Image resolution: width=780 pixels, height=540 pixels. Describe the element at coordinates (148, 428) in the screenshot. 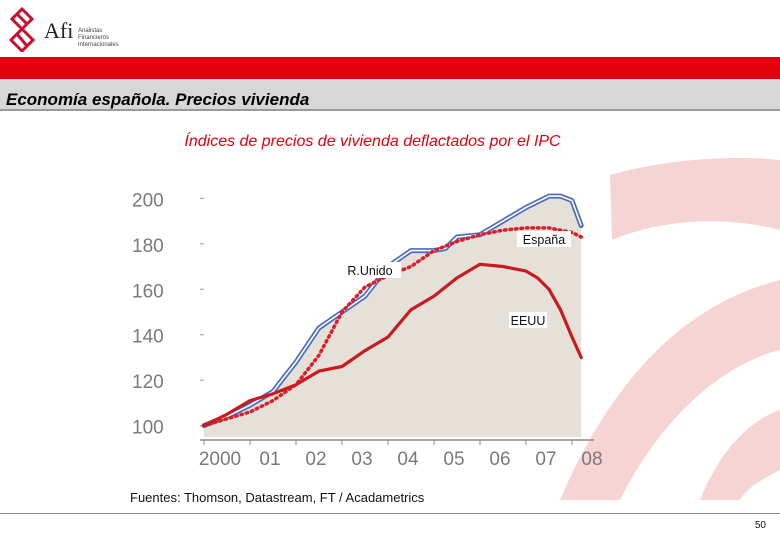

I see `y-tick-label-100: 100` at that location.